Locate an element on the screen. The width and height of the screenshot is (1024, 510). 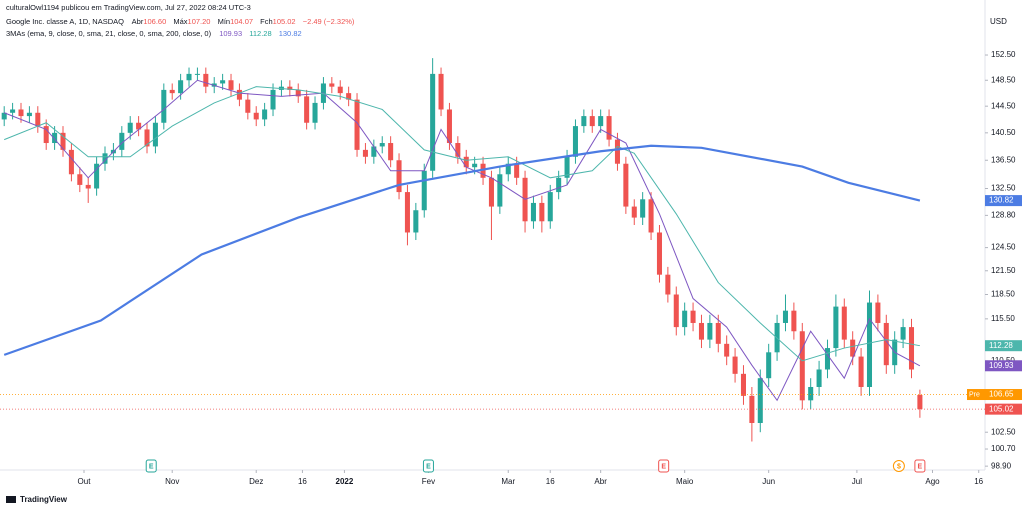
x-tick-label: Abr is located at coordinates (600, 481).